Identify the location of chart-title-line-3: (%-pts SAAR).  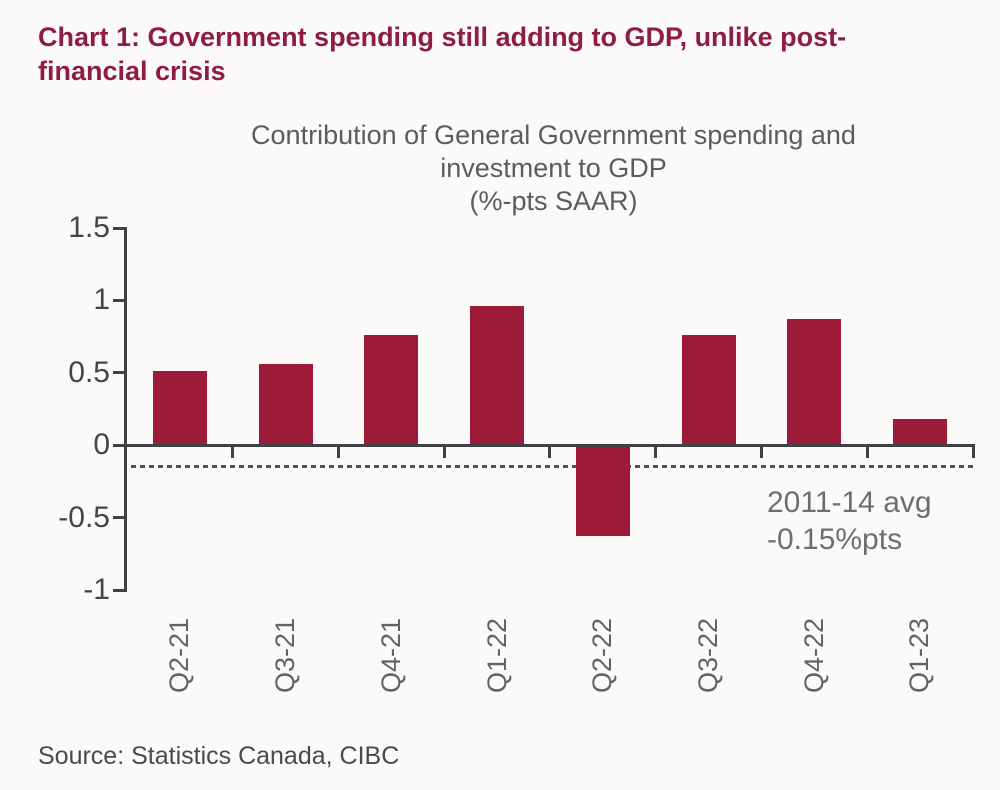
(553, 201).